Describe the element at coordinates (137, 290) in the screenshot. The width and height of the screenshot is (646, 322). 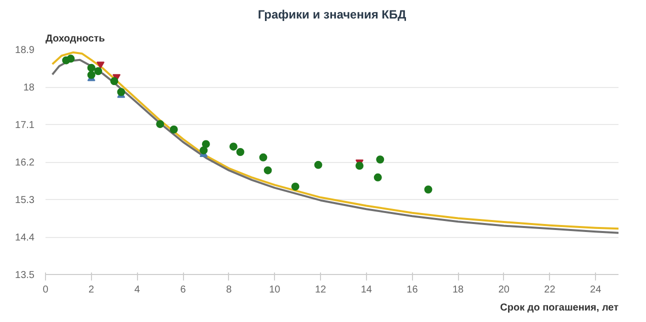
I see `x-tick-label: 4` at that location.